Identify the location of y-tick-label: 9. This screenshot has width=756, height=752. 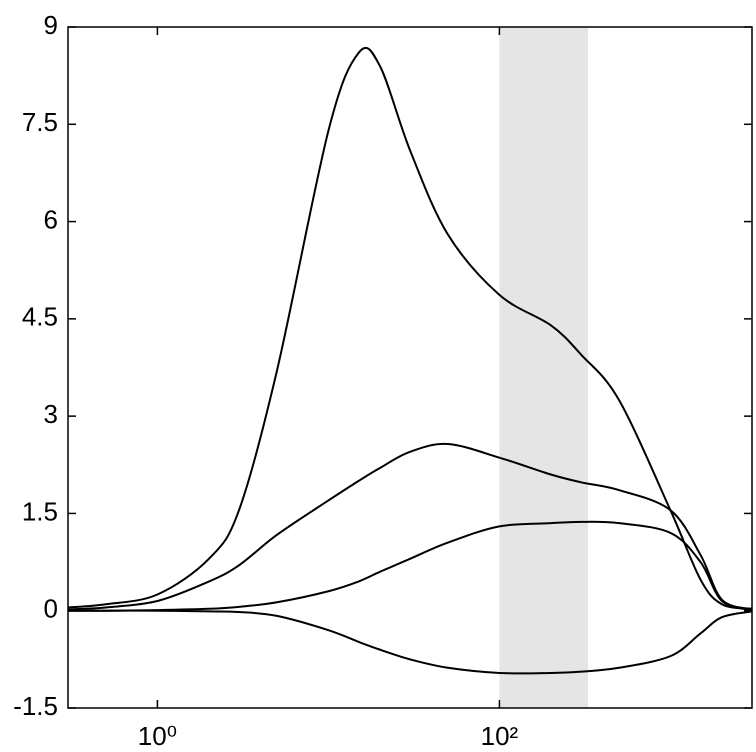
(51, 25).